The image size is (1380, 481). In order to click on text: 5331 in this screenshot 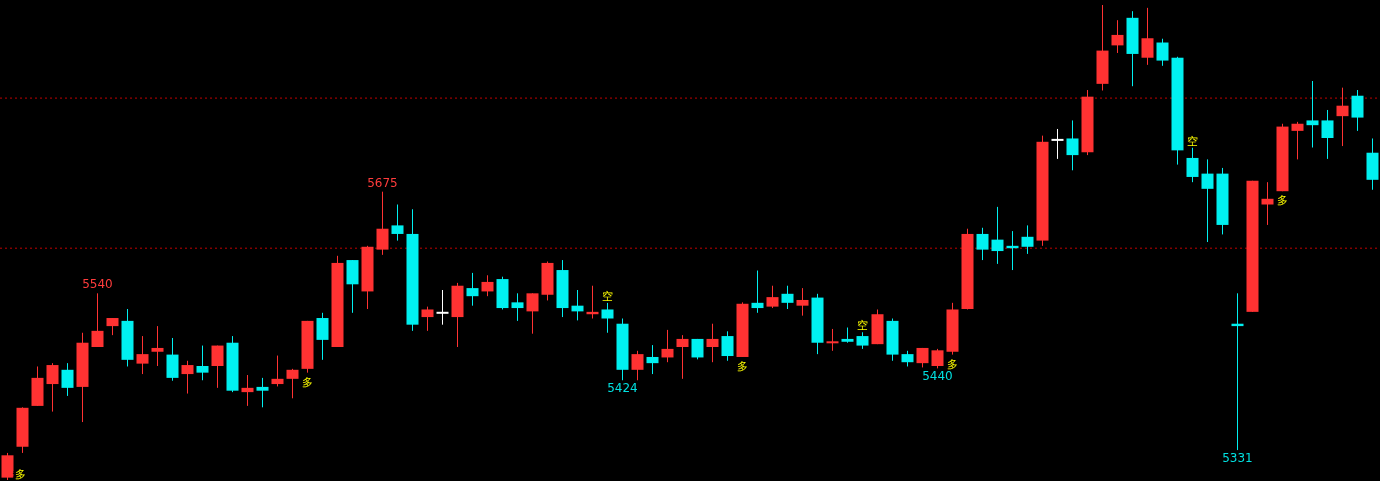, I will do `click(1237, 458)`.